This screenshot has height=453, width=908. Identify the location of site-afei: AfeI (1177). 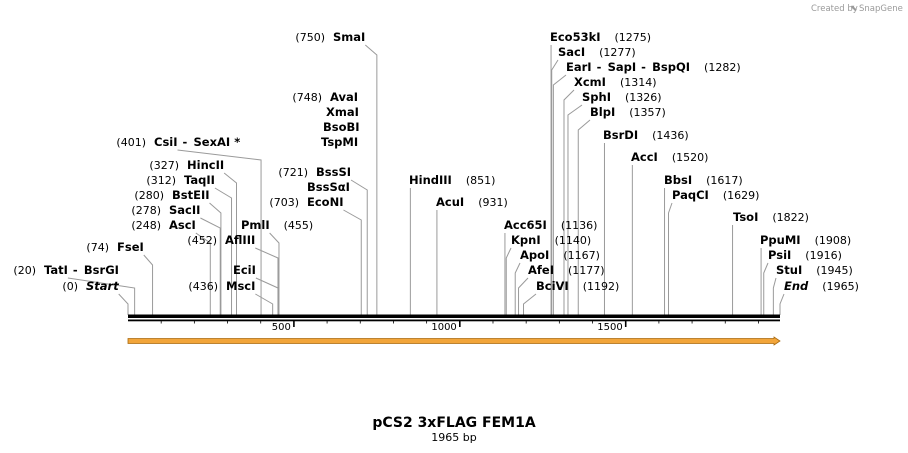
(566, 270).